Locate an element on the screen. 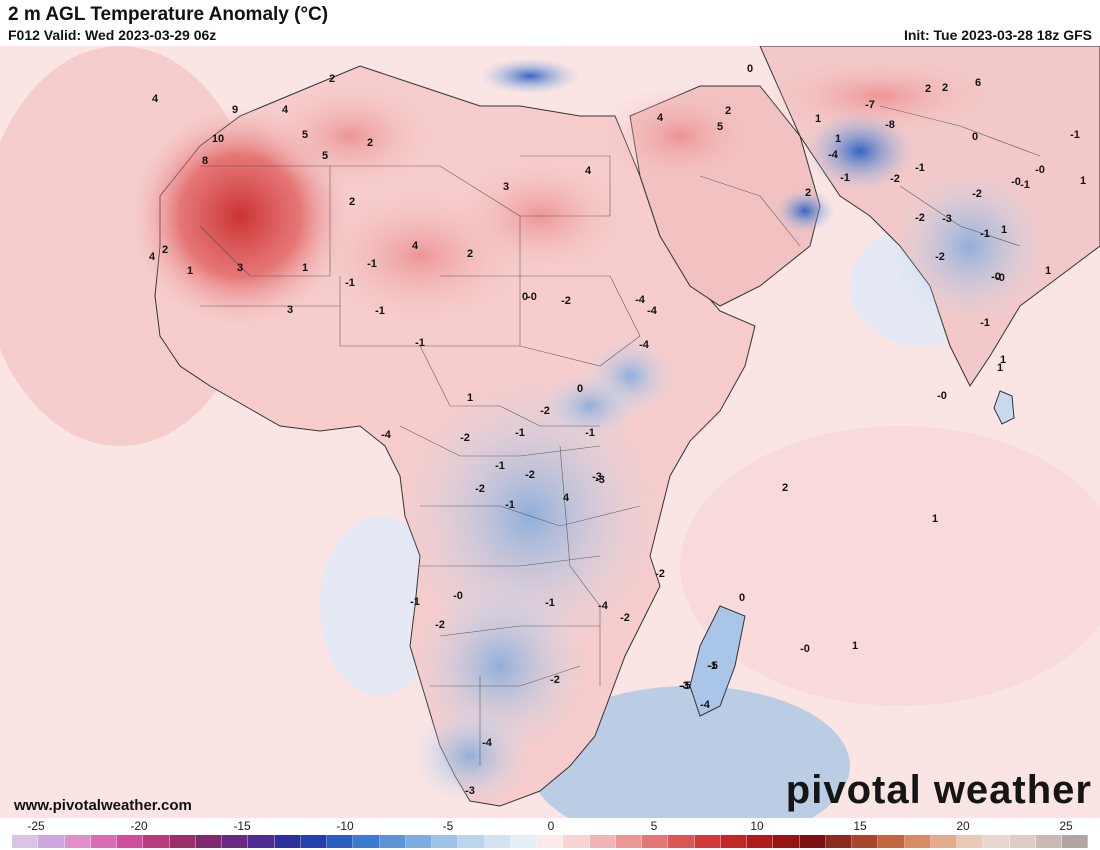 The height and width of the screenshot is (850, 1100). colorbar-tick-labels: -25 -20 -15 -10 -5 0 5 10 15 20 25 is located at coordinates (550, 826).